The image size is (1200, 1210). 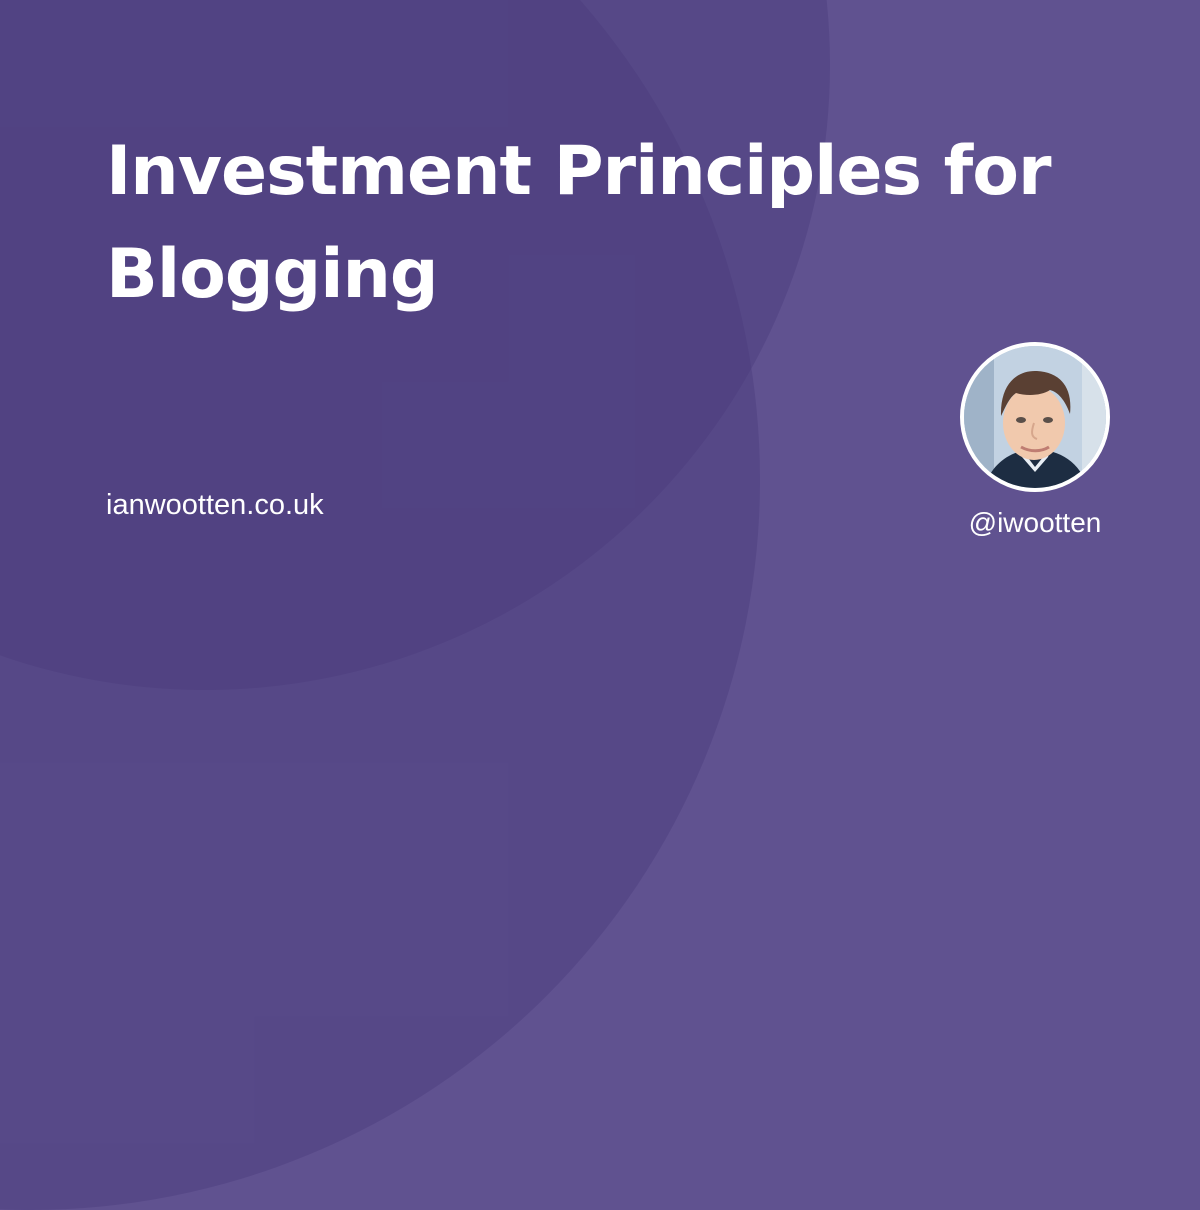 I want to click on site-url: ianwootten.co.uk, so click(x=215, y=505).